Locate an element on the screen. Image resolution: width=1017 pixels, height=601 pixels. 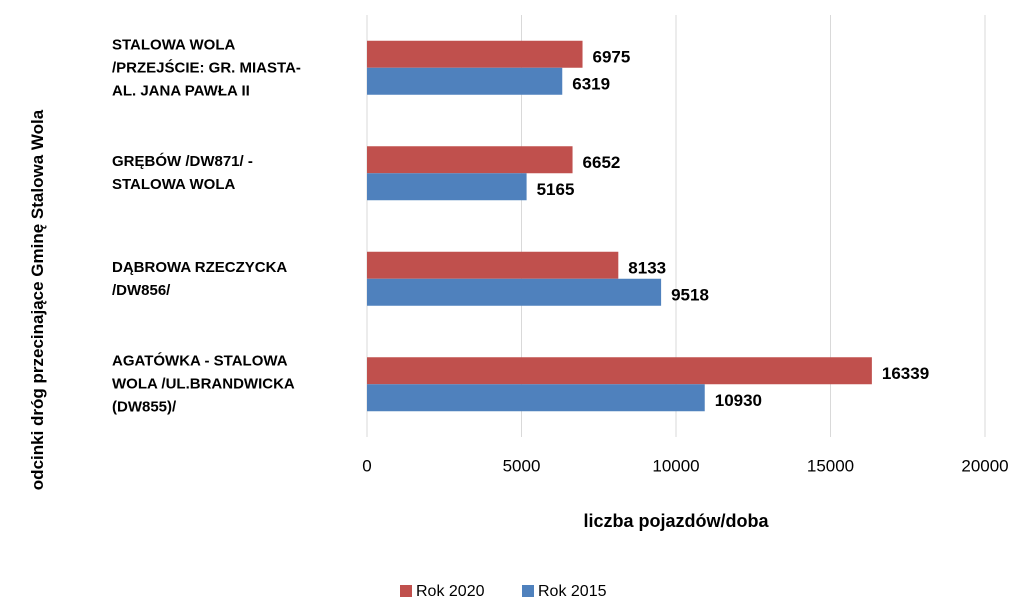
y-tick-label: DĄBROWA RZECZYCKA /DW856/ is located at coordinates (199, 278).